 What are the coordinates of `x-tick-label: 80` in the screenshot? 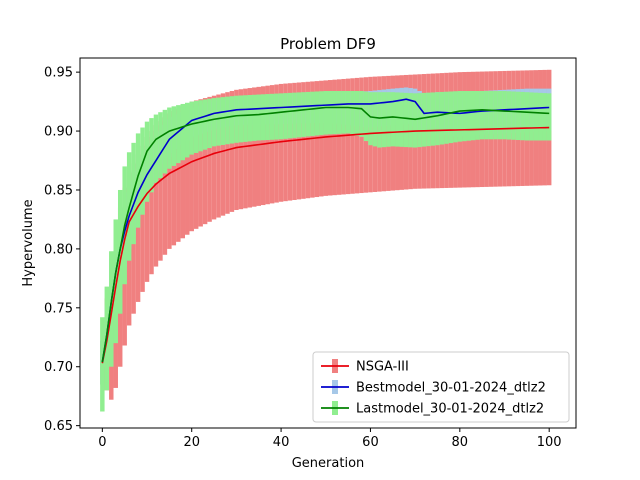 It's located at (460, 442).